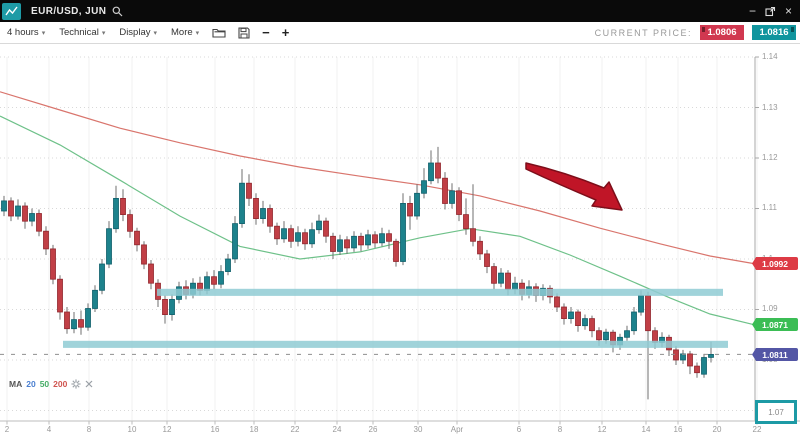 The height and width of the screenshot is (436, 800). I want to click on close-indicator-icon, so click(89, 384).